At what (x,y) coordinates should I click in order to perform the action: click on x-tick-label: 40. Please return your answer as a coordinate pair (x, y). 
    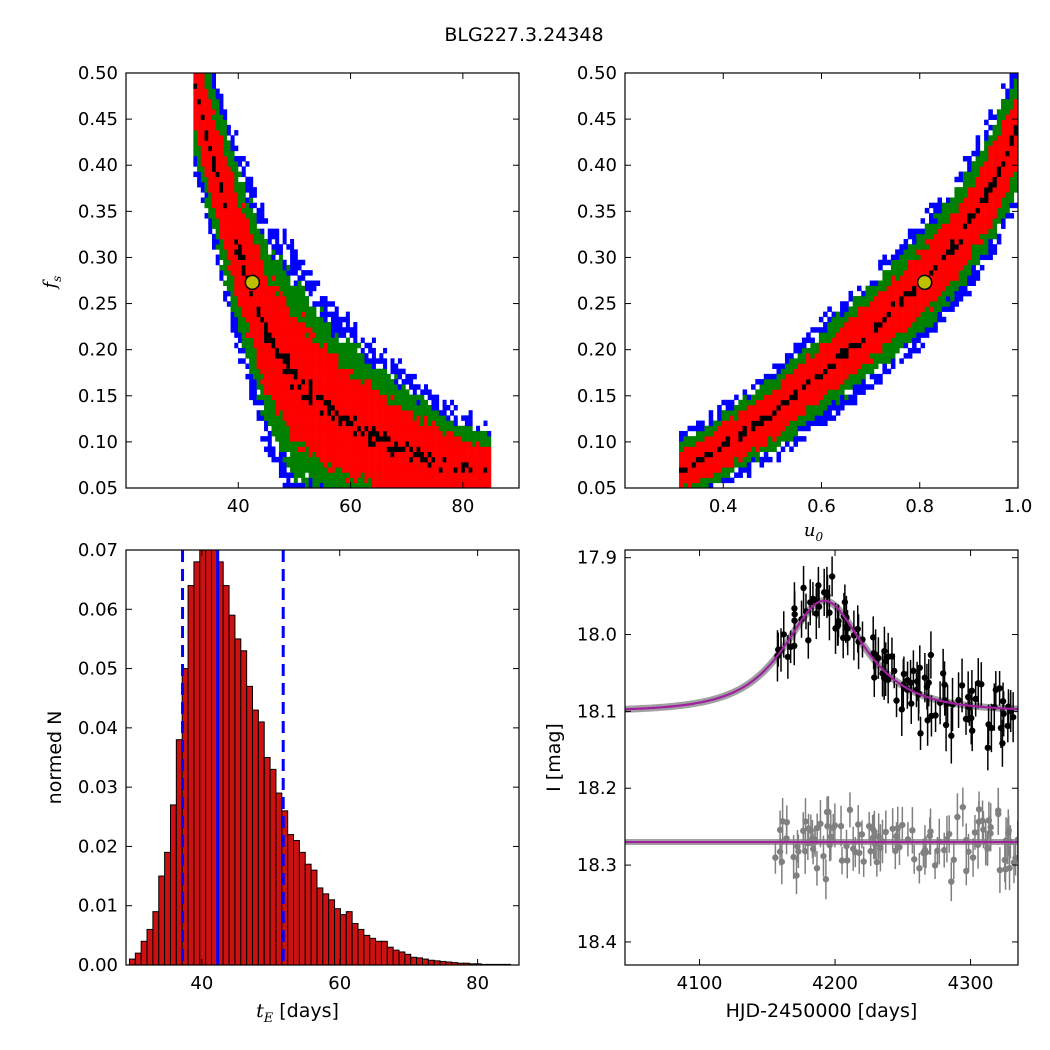
    Looking at the image, I should click on (201, 983).